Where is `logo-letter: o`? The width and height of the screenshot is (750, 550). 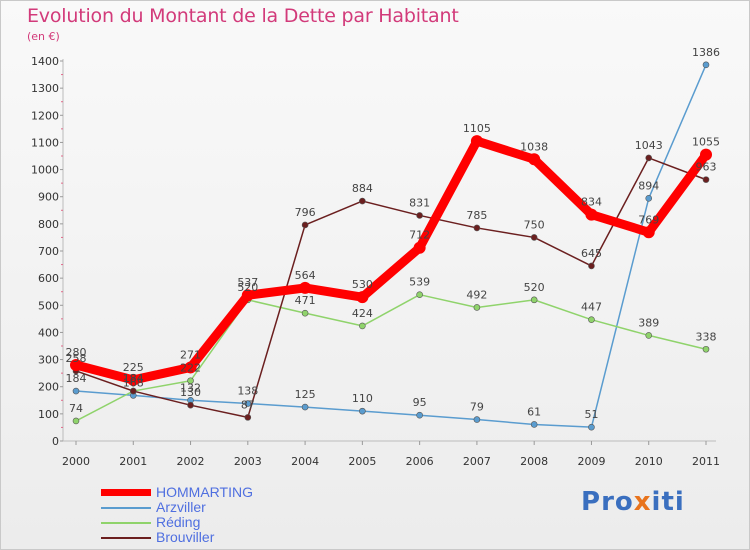 logo-letter: o is located at coordinates (624, 502).